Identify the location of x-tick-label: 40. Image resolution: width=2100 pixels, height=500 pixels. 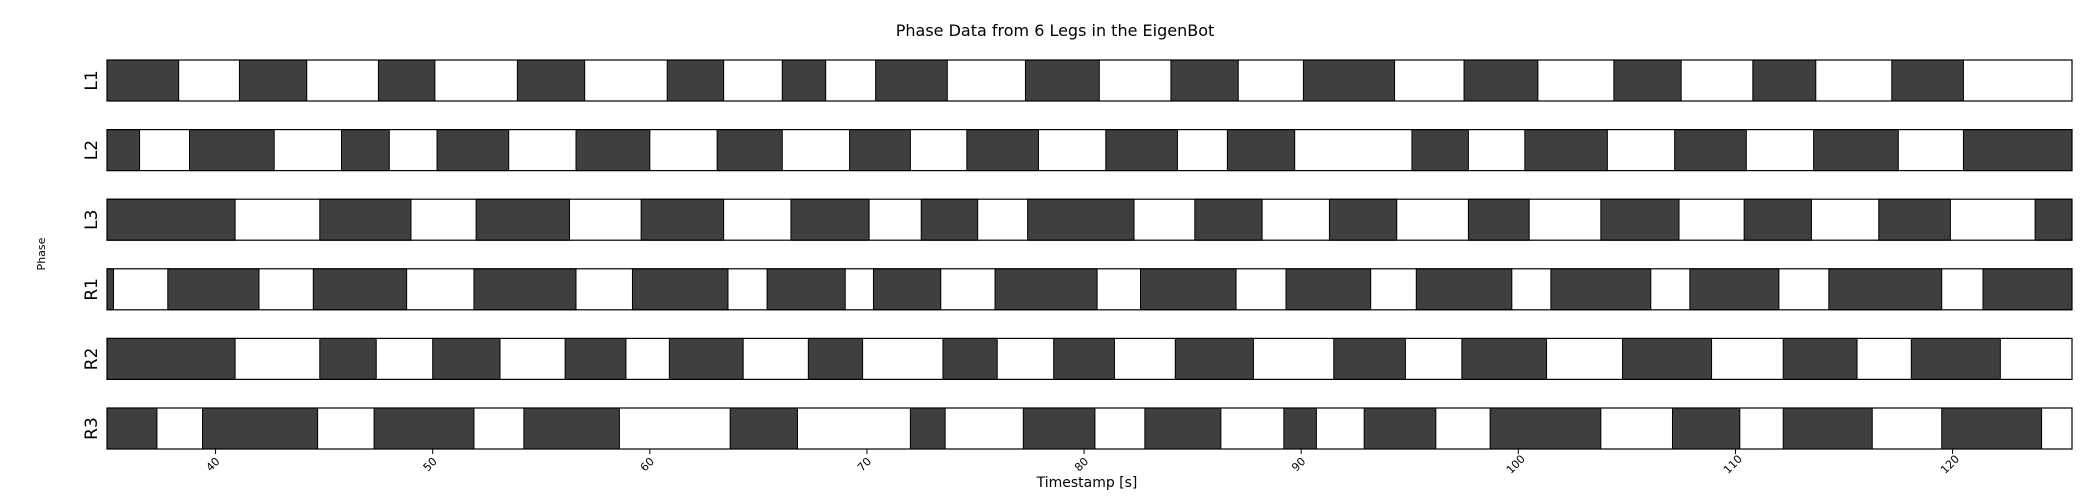
(213, 464).